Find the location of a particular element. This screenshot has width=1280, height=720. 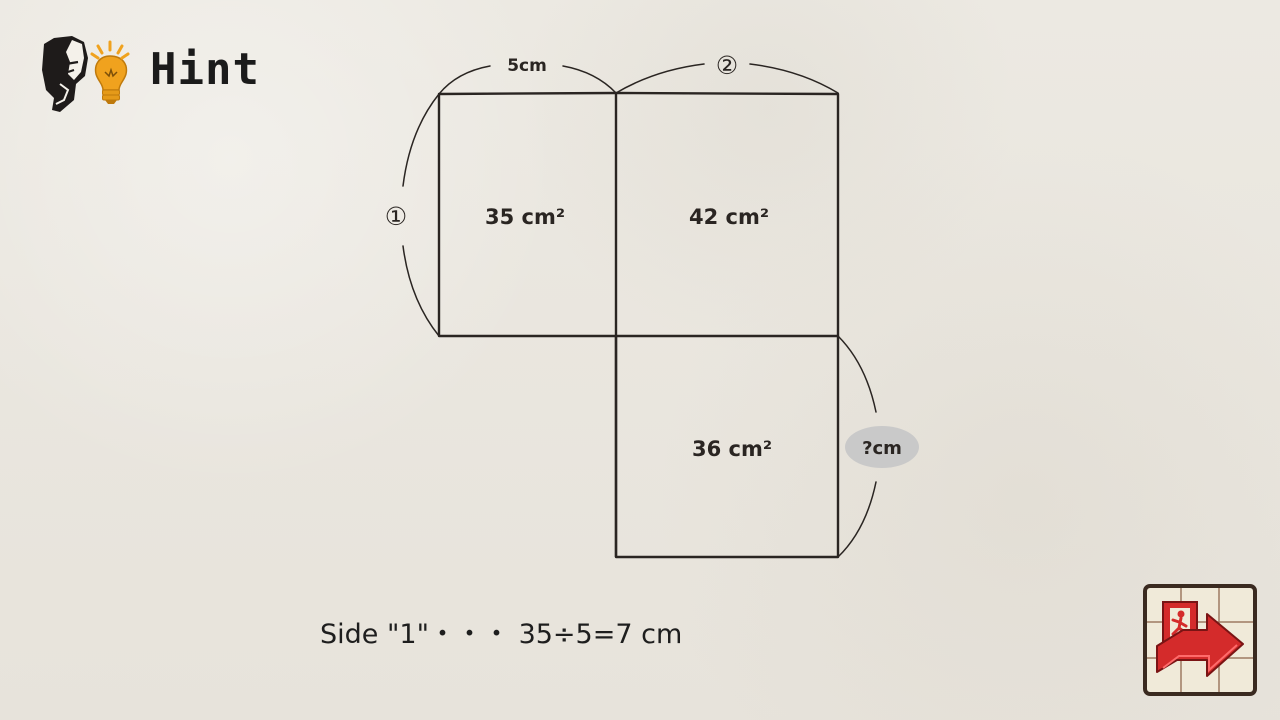

area-label-top-right: 42 cm² is located at coordinates (729, 217).